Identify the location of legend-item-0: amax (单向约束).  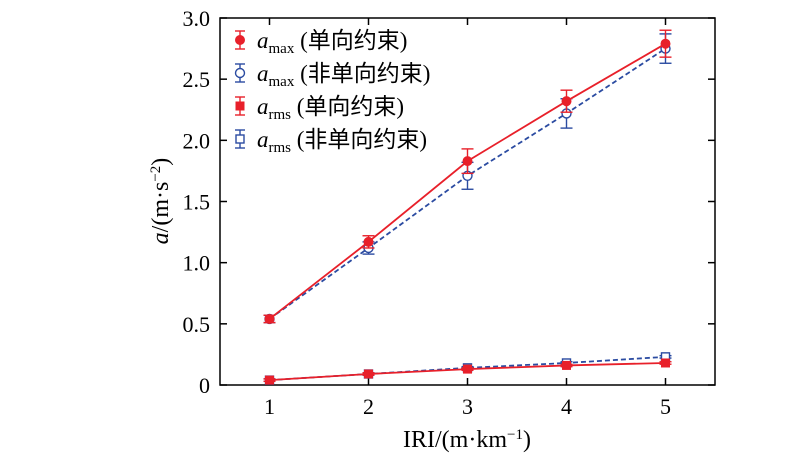
(321, 42).